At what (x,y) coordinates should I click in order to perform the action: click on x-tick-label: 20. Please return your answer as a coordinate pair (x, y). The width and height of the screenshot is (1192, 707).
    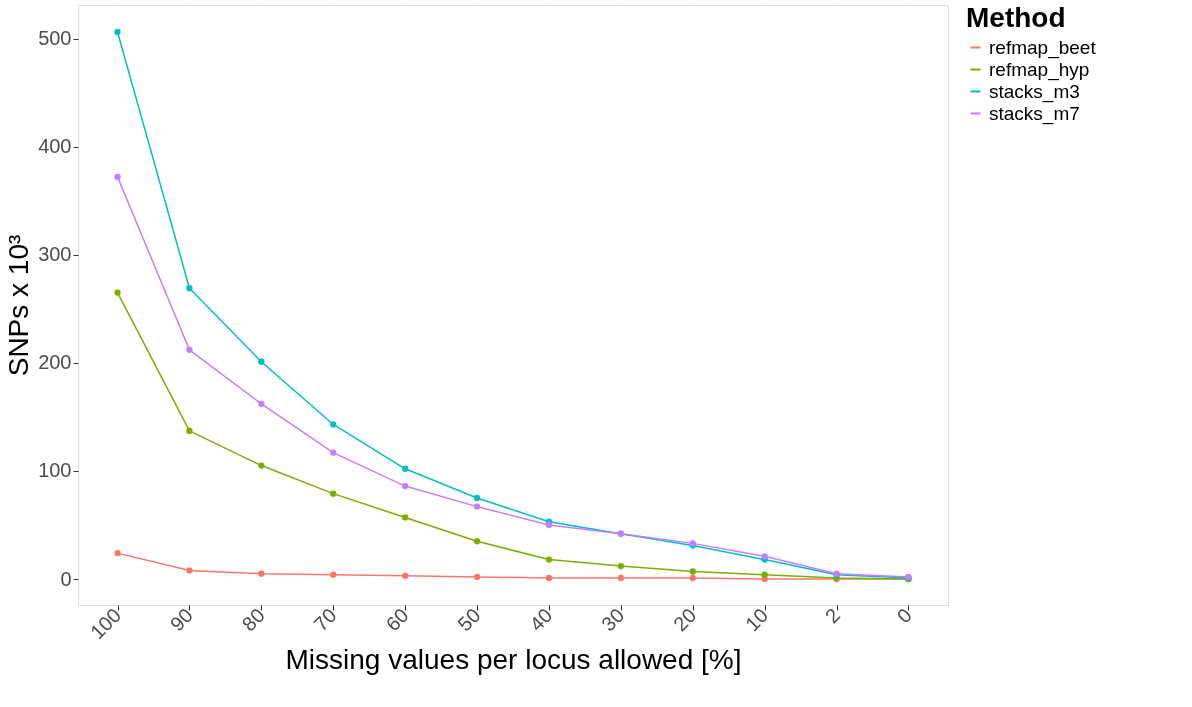
    Looking at the image, I should click on (685, 620).